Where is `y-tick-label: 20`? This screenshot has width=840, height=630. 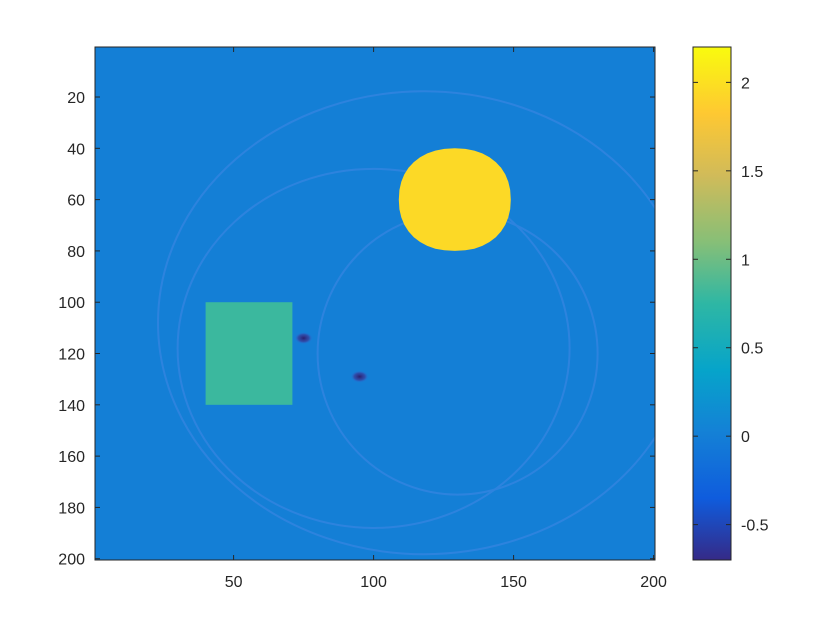 y-tick-label: 20 is located at coordinates (76, 98).